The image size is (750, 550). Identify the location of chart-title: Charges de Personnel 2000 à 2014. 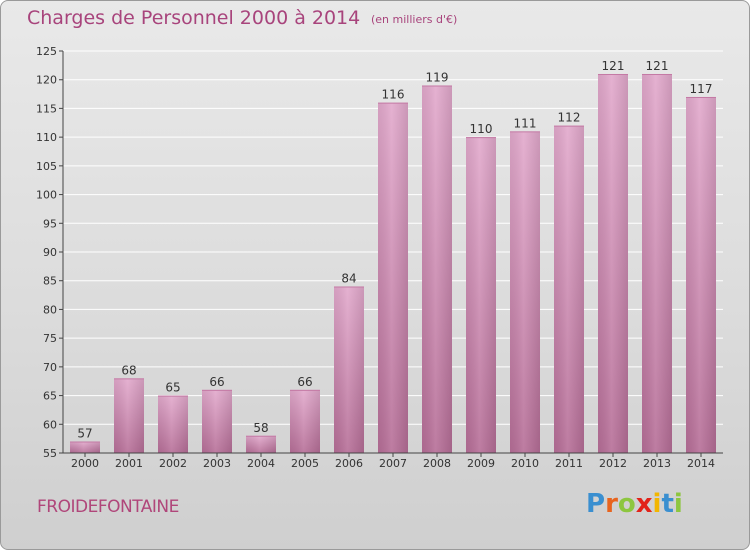
(194, 18).